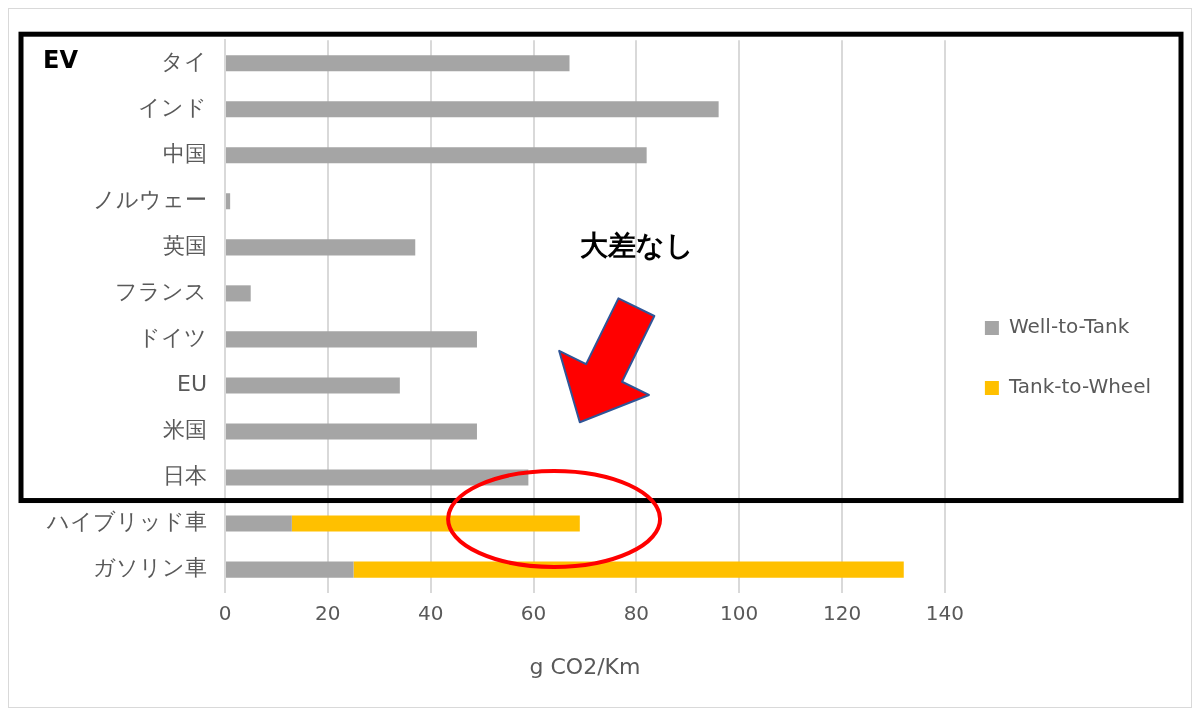 The width and height of the screenshot is (1200, 718). I want to click on y-tick-label: ノルウェー, so click(150, 200).